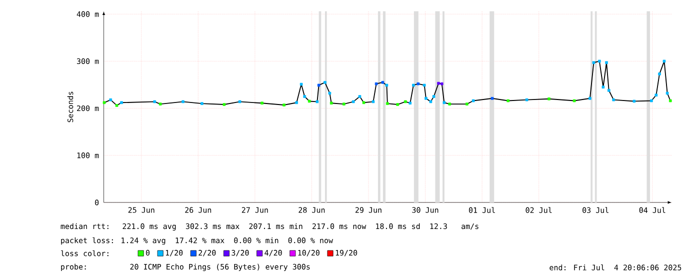 This screenshot has width=697, height=280. I want to click on line-series, so click(387, 83).